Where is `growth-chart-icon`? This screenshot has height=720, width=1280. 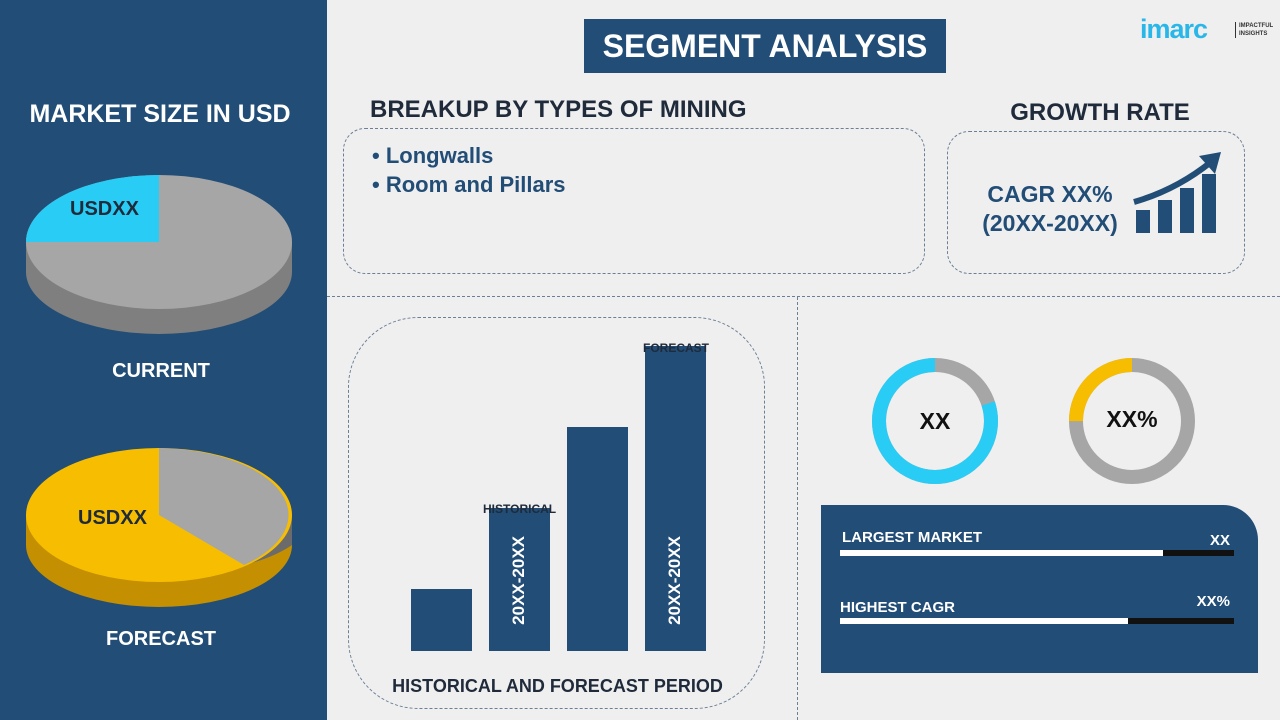
growth-chart-icon is located at coordinates (1177, 192).